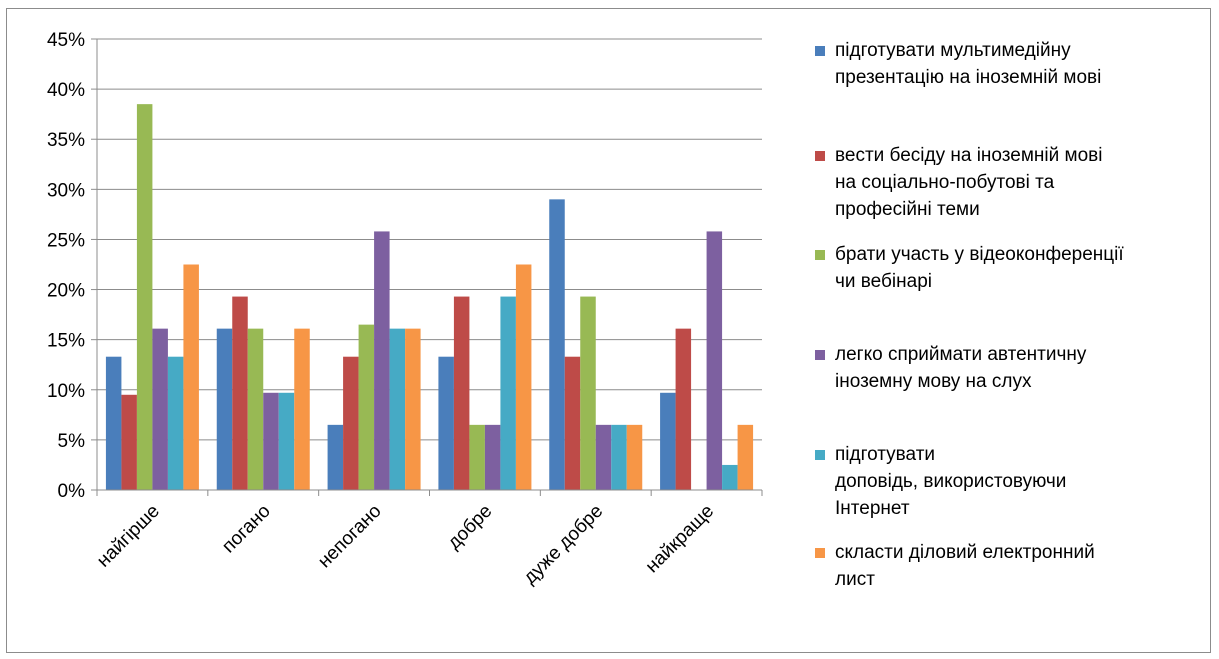 This screenshot has height=659, width=1219. What do you see at coordinates (128, 536) in the screenshot?
I see `category-label: найгірше` at bounding box center [128, 536].